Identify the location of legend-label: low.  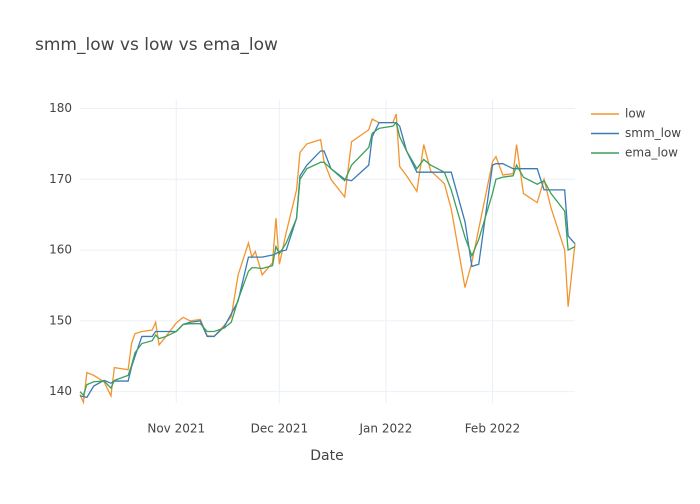
(635, 114).